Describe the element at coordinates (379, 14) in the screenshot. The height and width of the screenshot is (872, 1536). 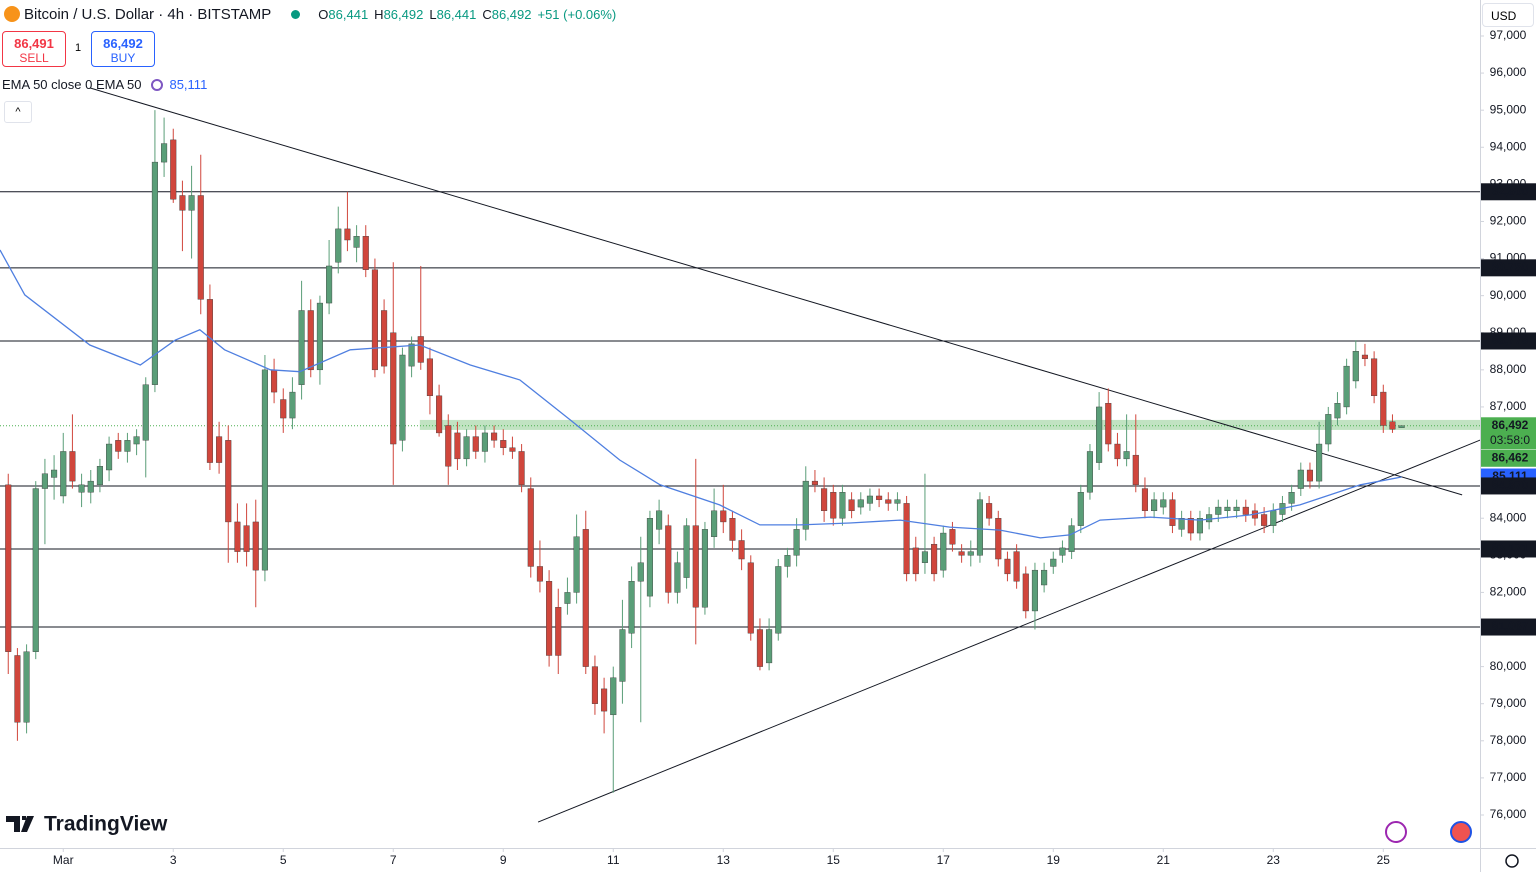
I see `ohlc-label: H` at that location.